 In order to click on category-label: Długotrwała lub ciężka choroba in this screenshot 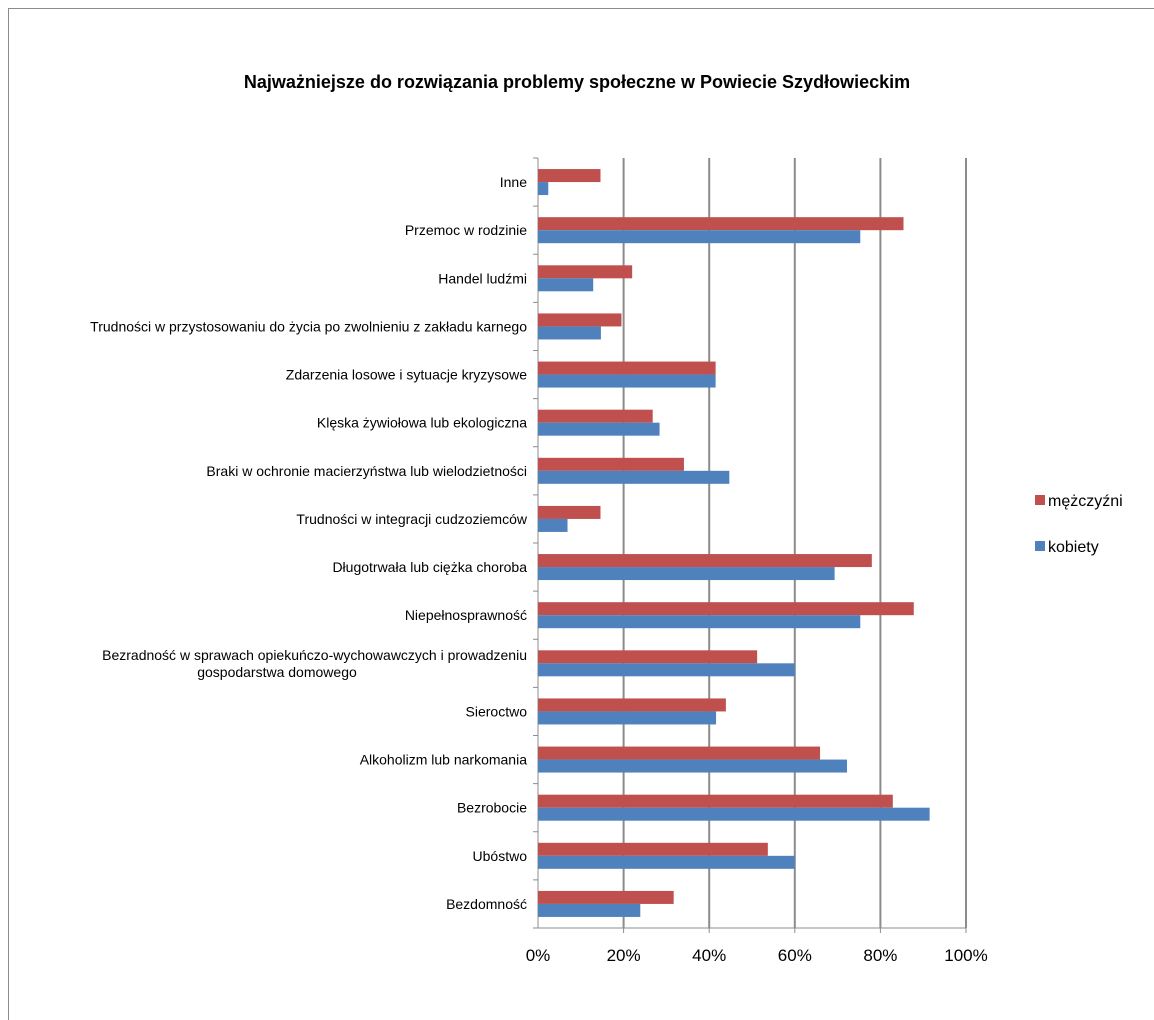, I will do `click(429, 567)`.